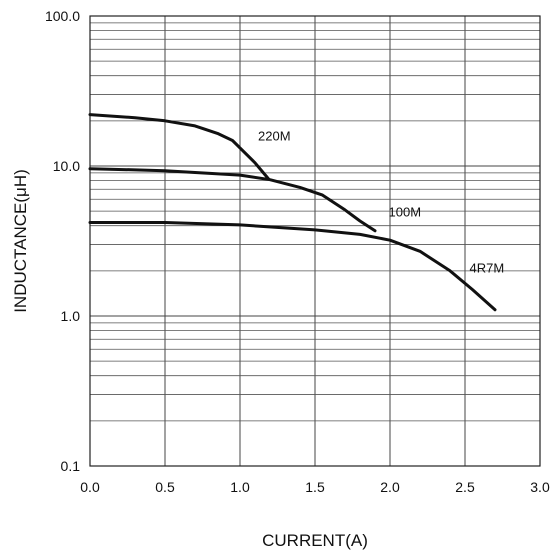 The image size is (558, 555). I want to click on x-tick-labels: 0.0 0.5 1.0 1.5 2.0 2.5 3.0, so click(315, 487).